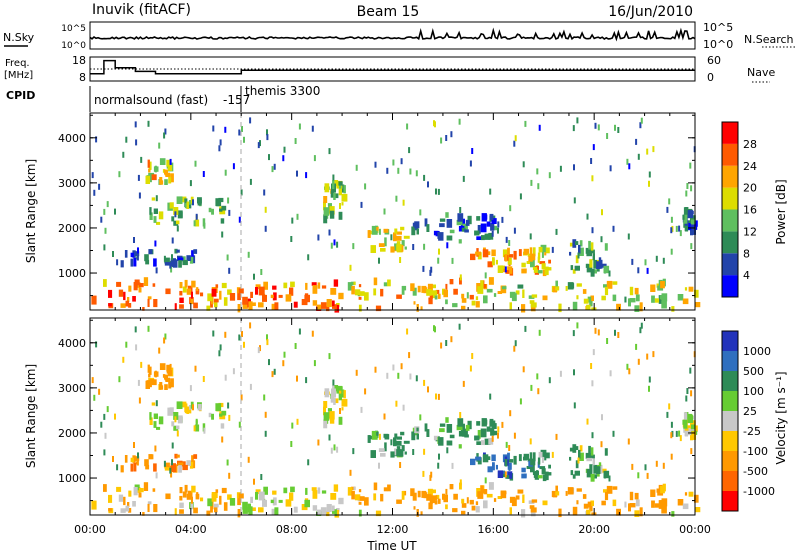  I want to click on nave-tick-bottom: 0, so click(710, 77).